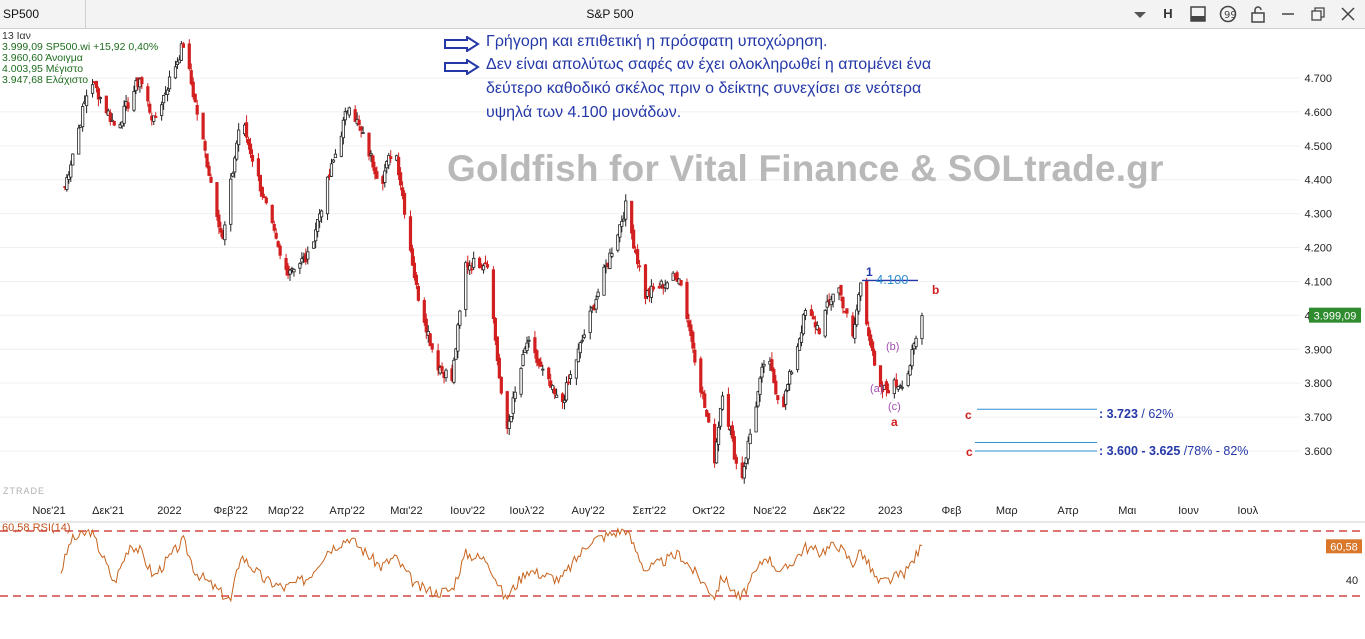 The image size is (1365, 639). I want to click on price-tick-label: 3.700, so click(1318, 418).